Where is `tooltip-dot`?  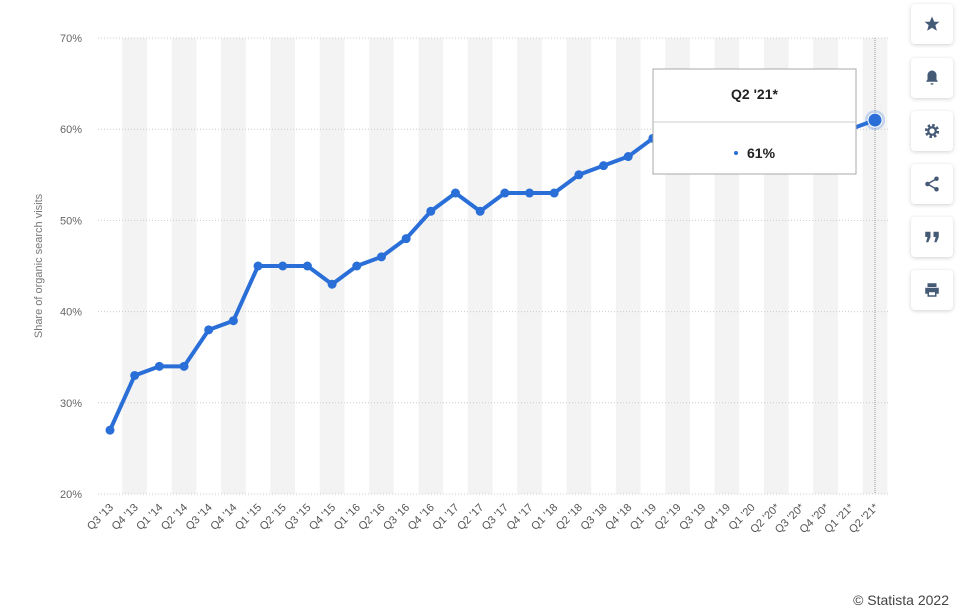 tooltip-dot is located at coordinates (736, 153).